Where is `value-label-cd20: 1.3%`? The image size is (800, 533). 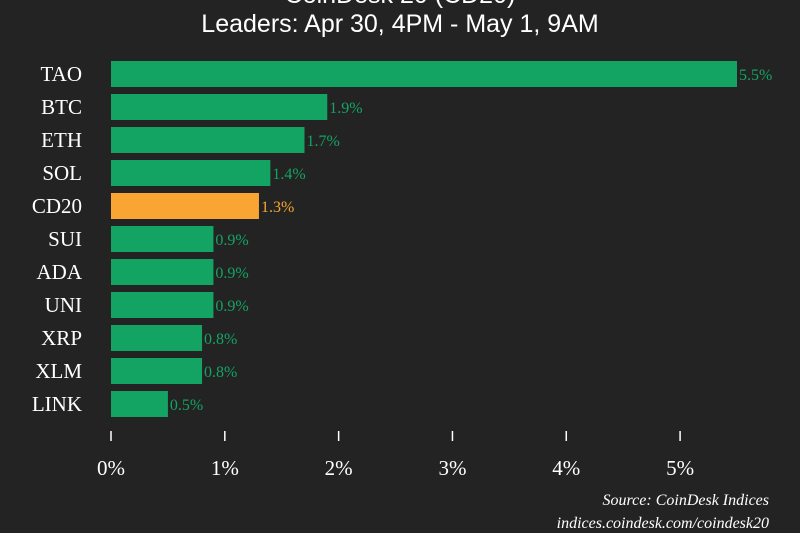 value-label-cd20: 1.3% is located at coordinates (277, 207).